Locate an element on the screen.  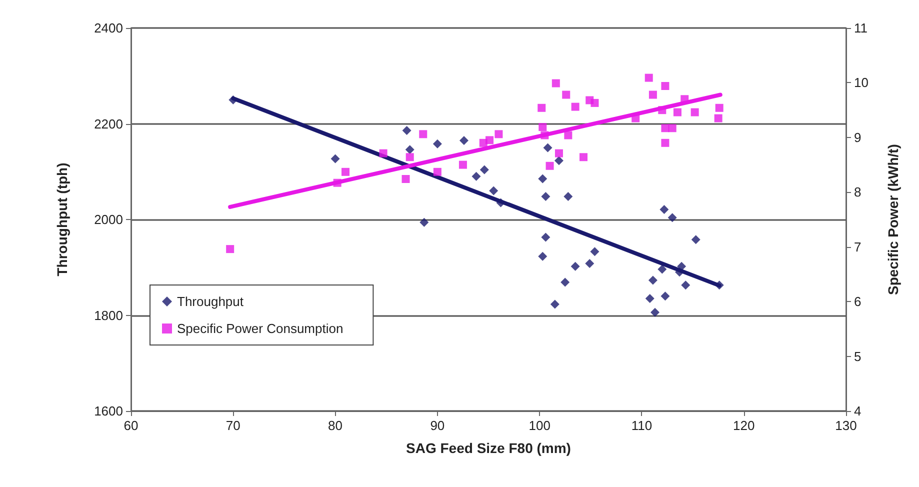
y2-tick-label: 4 is located at coordinates (858, 411).